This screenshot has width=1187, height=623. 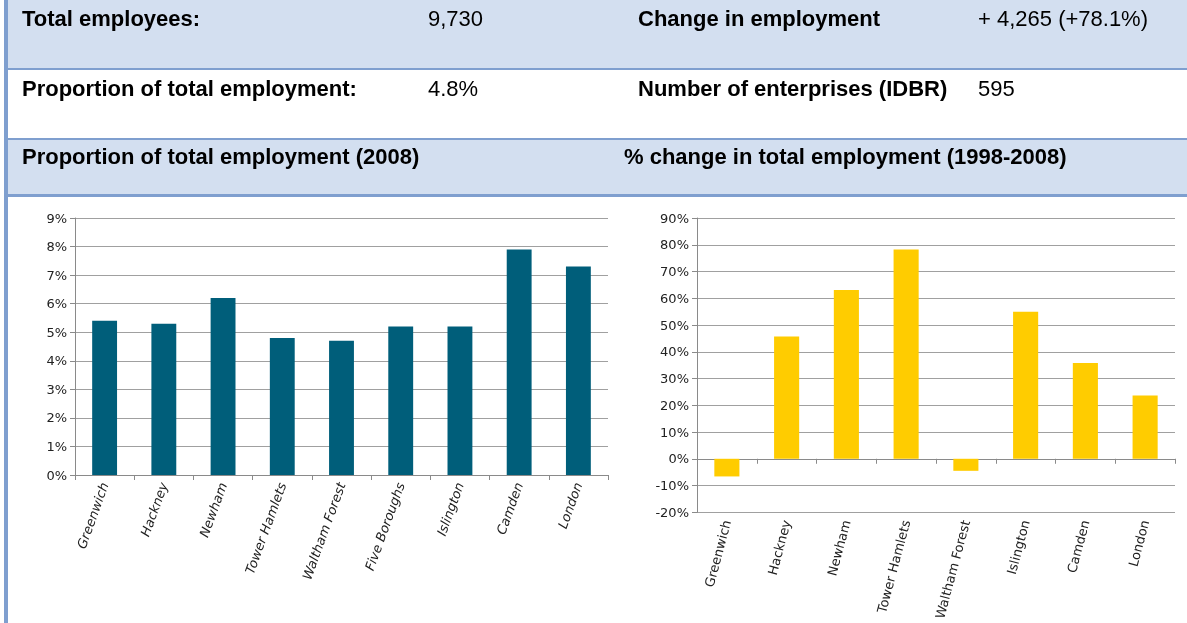 I want to click on text: + 4,265 (+78.1%), so click(x=1063, y=19).